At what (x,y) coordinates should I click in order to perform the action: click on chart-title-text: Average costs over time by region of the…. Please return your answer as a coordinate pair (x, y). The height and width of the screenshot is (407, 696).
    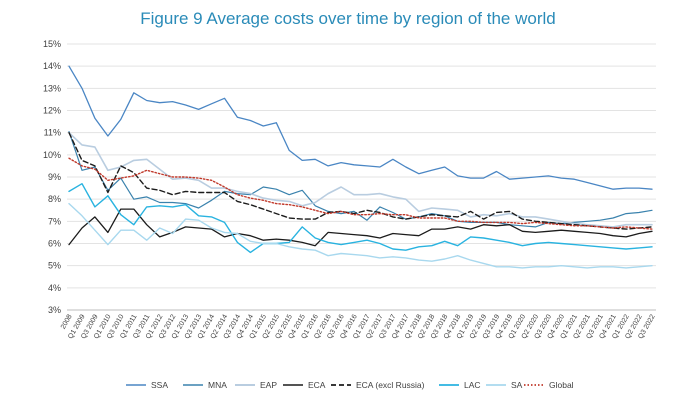
    Looking at the image, I should click on (381, 18).